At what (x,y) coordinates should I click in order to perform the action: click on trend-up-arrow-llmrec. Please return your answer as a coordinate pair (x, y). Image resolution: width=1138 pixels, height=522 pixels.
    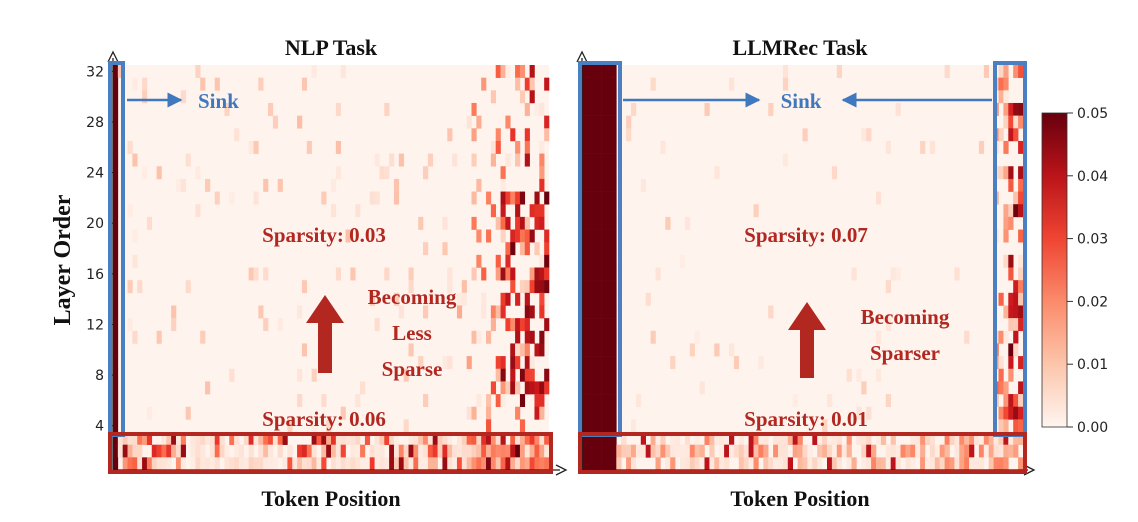
    Looking at the image, I should click on (807, 340).